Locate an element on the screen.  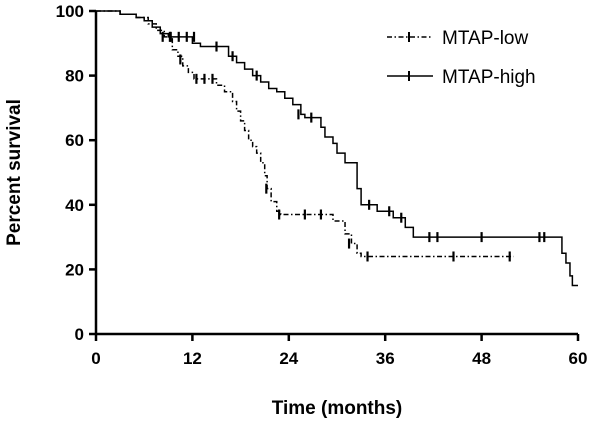
x-tick-label: 12 is located at coordinates (192, 358).